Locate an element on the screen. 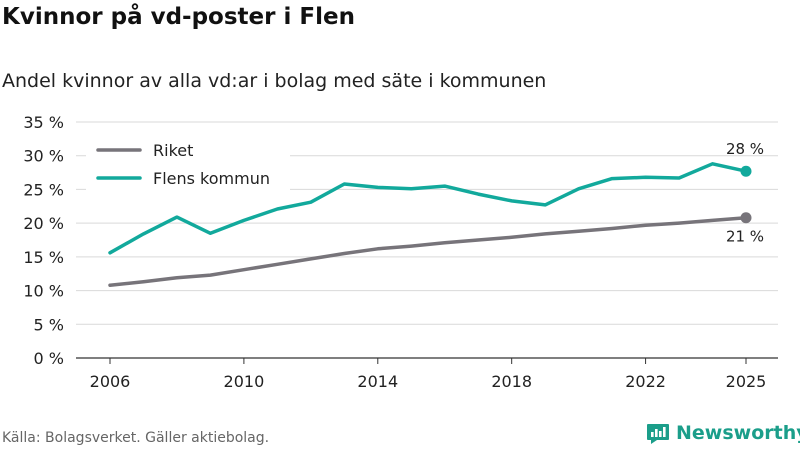  y-tick-label: 15 % is located at coordinates (43, 257).